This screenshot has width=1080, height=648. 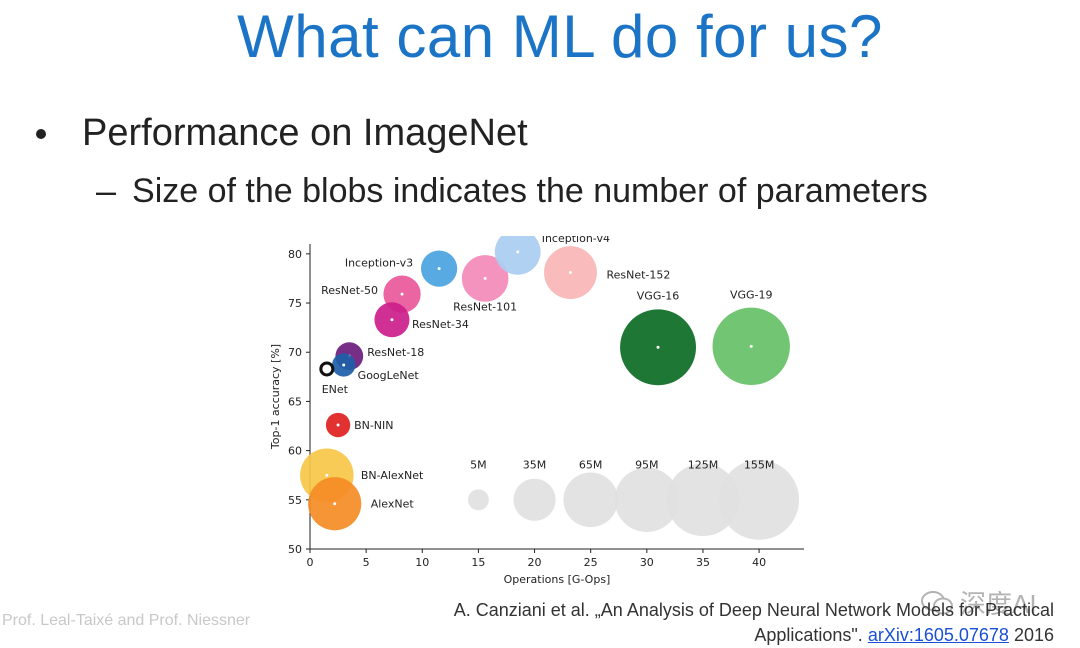 What do you see at coordinates (658, 295) in the screenshot?
I see `data-label: VGG-16` at bounding box center [658, 295].